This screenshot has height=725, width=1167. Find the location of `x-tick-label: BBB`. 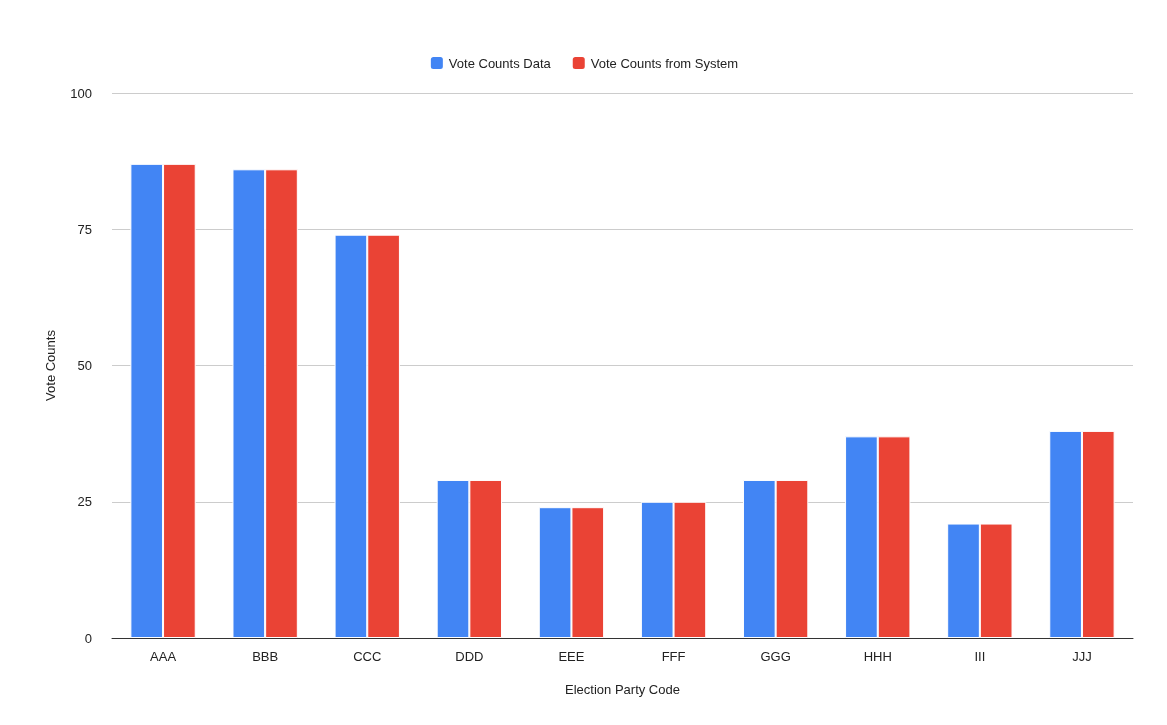

x-tick-label: BBB is located at coordinates (265, 656).